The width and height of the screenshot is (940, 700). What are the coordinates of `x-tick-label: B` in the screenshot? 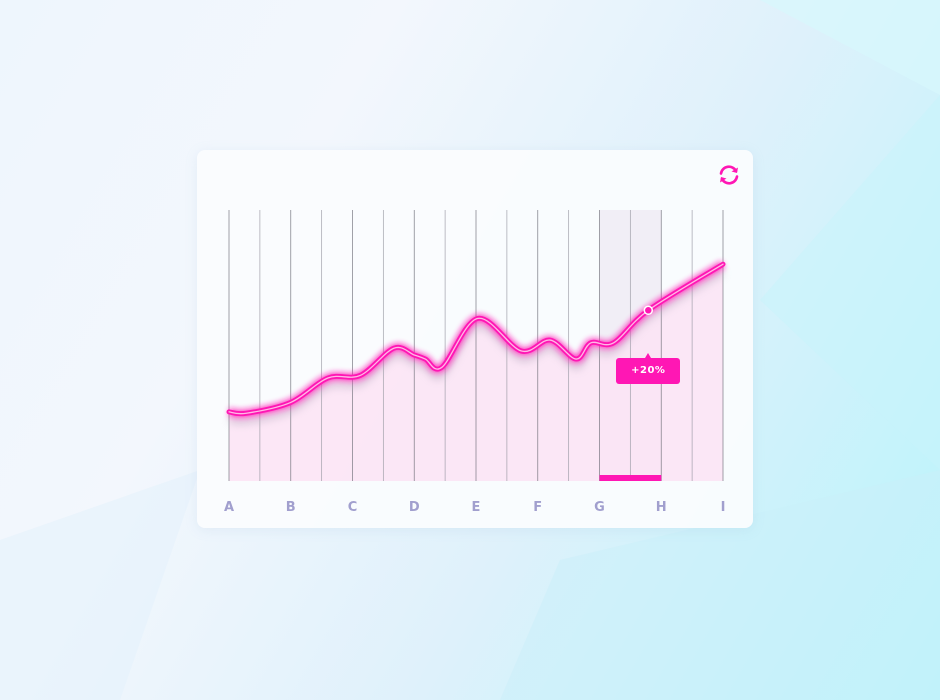 It's located at (291, 507).